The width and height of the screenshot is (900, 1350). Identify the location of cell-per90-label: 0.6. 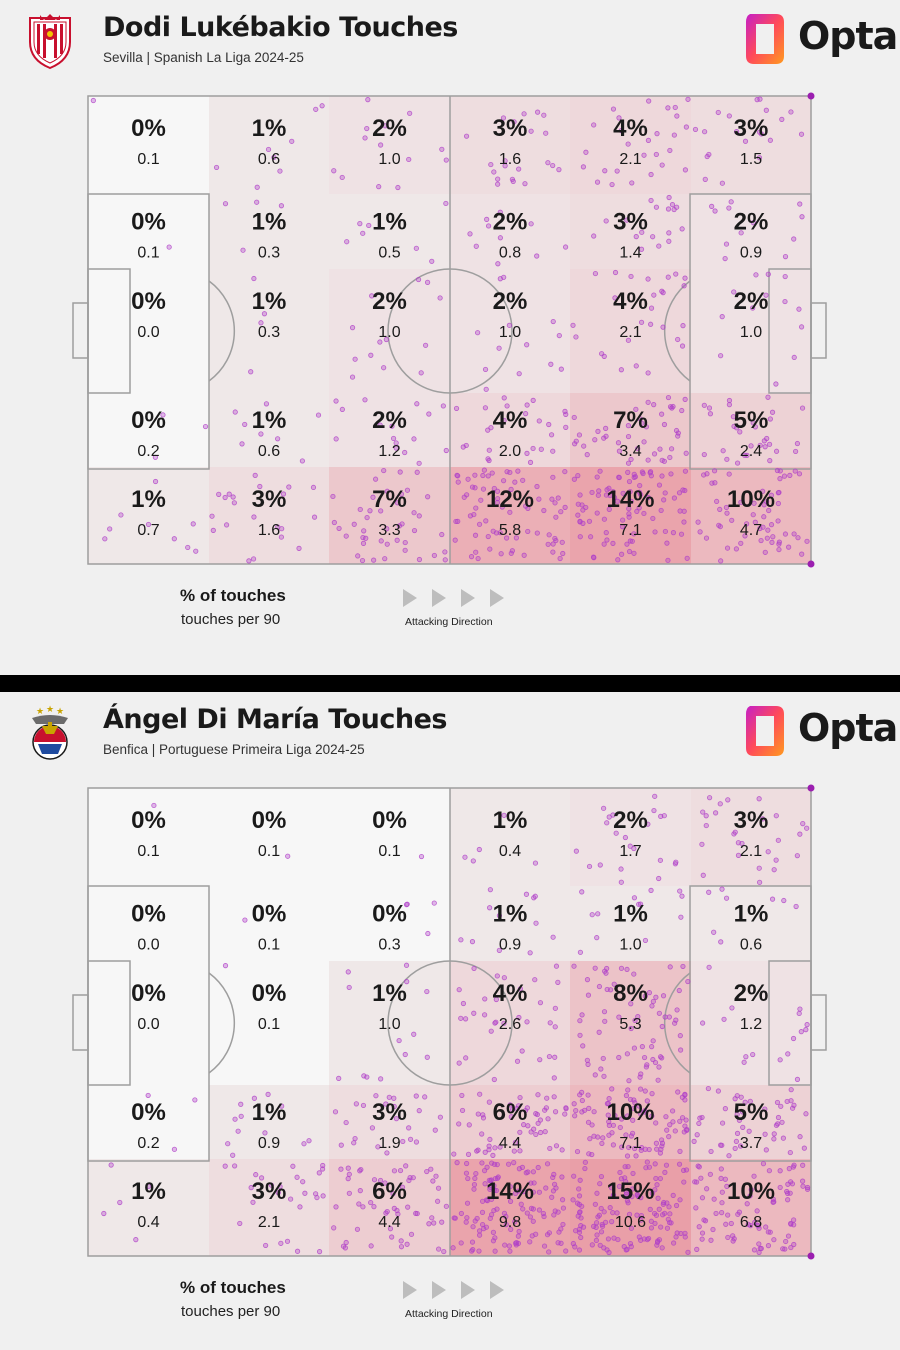
(269, 159).